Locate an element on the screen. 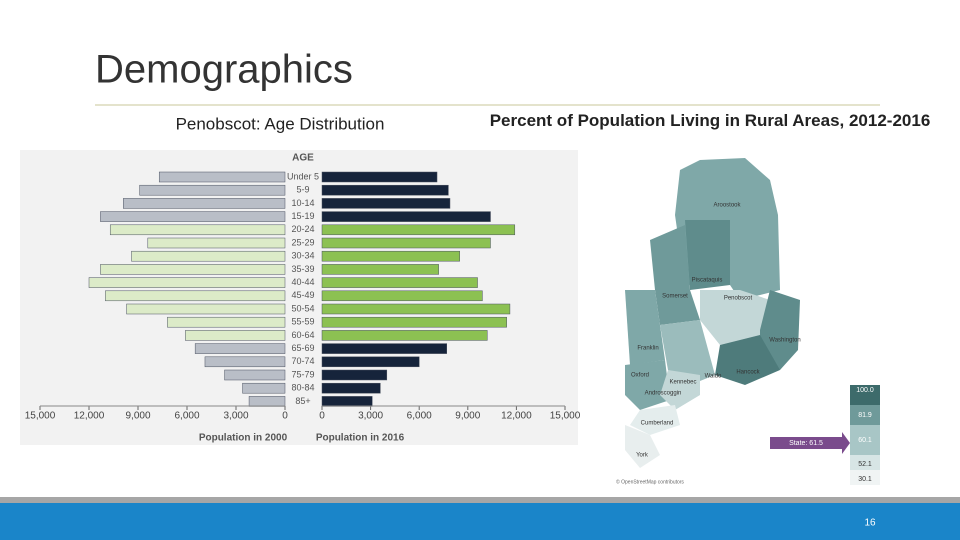 This screenshot has width=960, height=540. county-label: Waldo is located at coordinates (713, 377).